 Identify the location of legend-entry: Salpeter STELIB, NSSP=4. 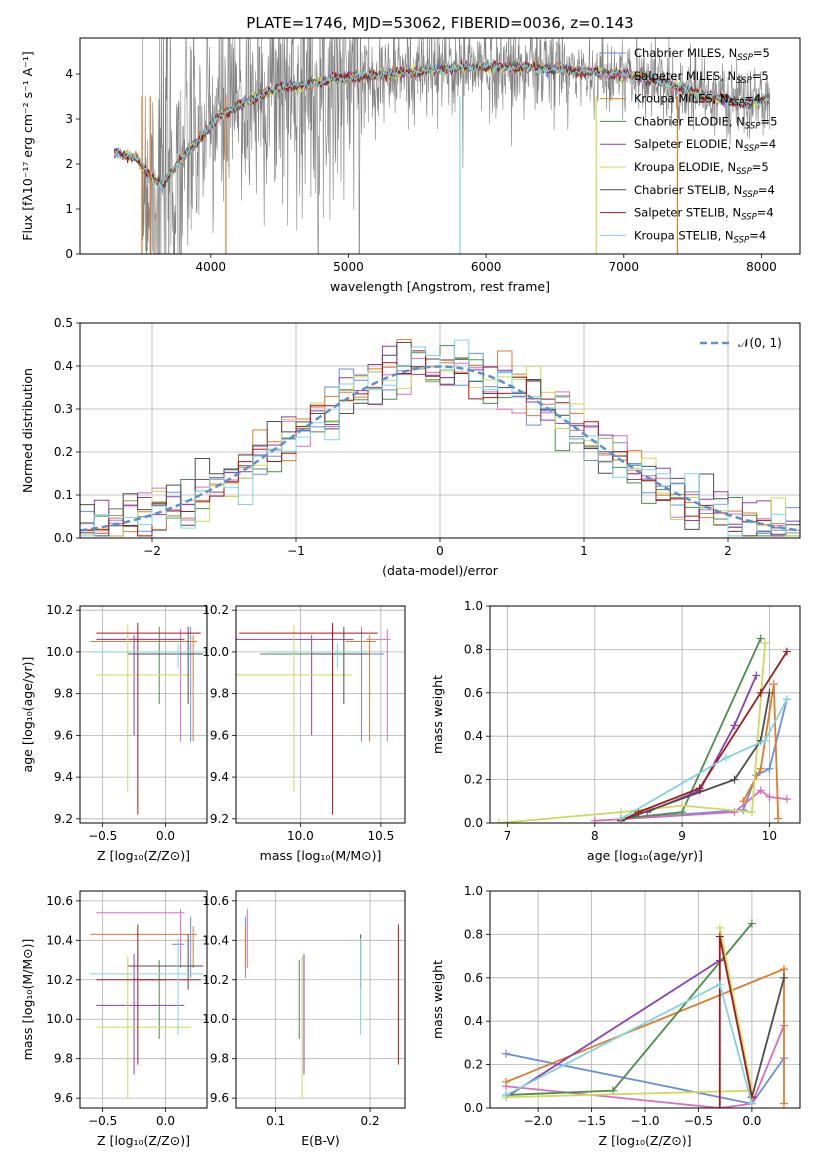
(704, 214).